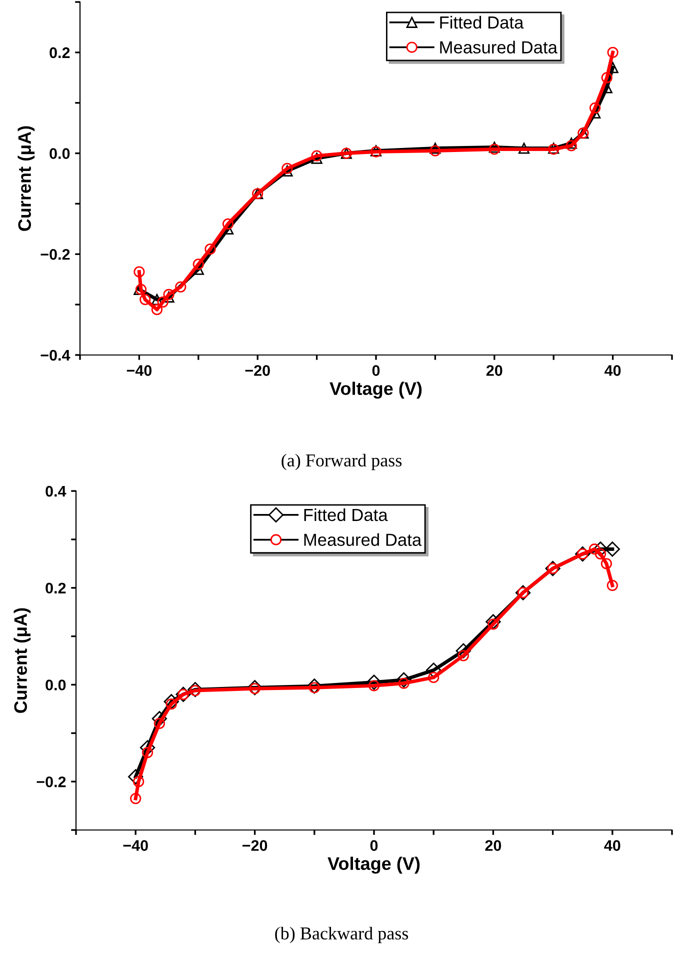 This screenshot has width=697, height=954. What do you see at coordinates (342, 462) in the screenshot?
I see `text: (a) Forward pass` at bounding box center [342, 462].